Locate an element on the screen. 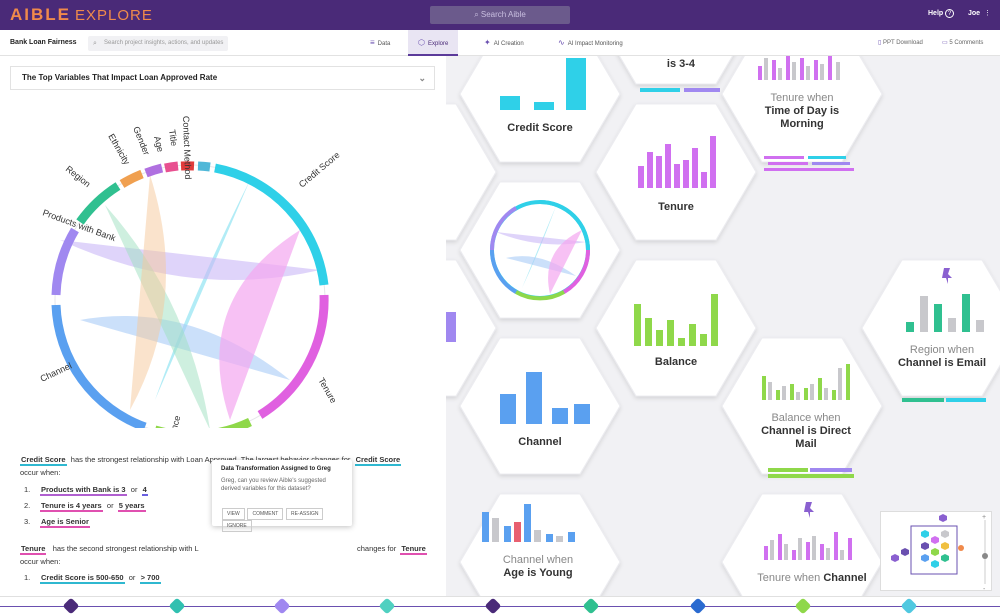 Image resolution: width=1000 pixels, height=616 pixels. hex-tile-balance-direct-mail is located at coordinates (802, 406).